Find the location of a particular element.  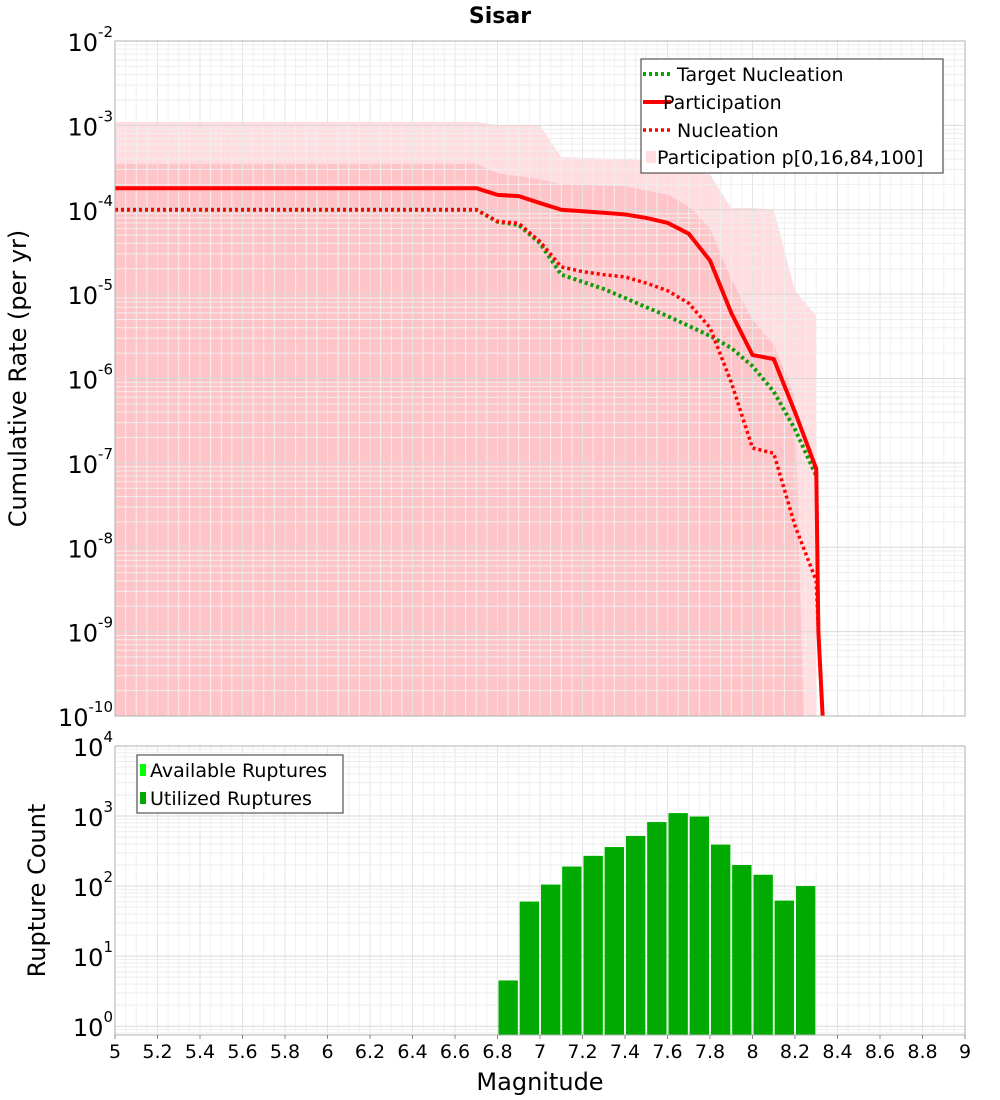

x-tick-label: 5.6 is located at coordinates (242, 1052).